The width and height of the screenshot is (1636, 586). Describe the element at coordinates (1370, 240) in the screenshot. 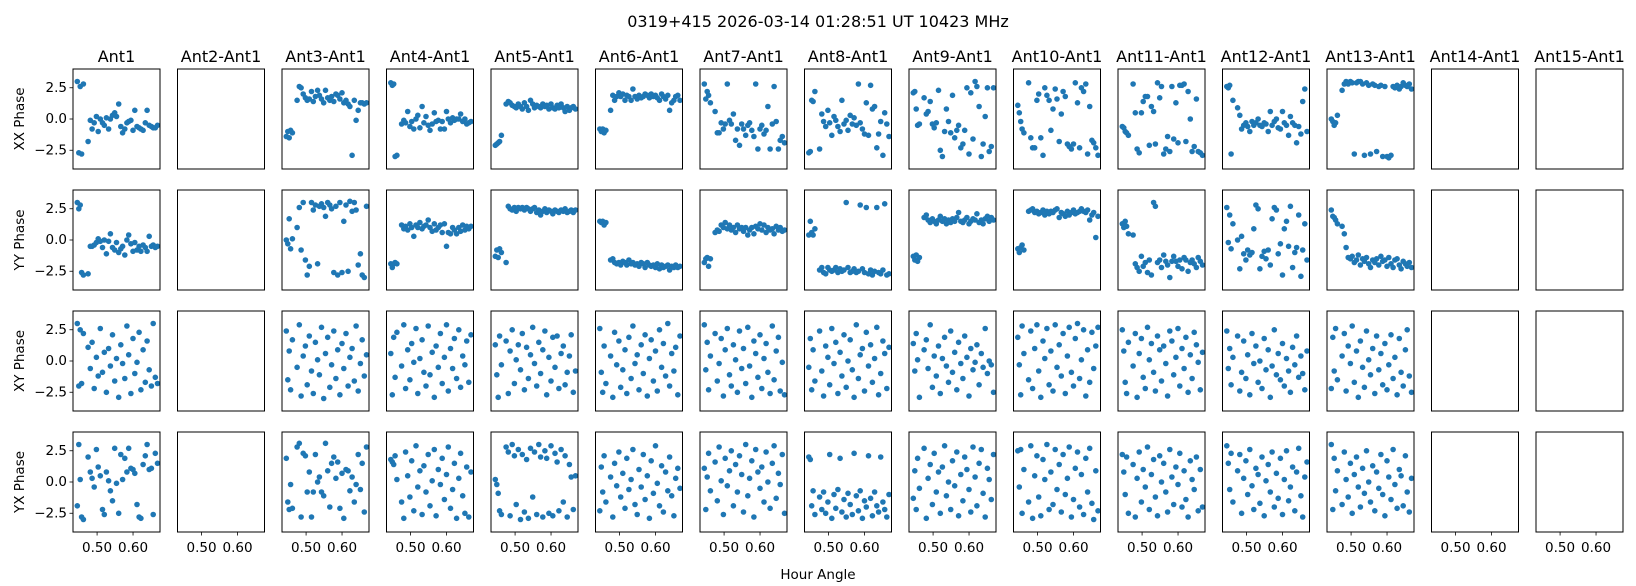

I see `subplot-yy-ant13-ant1` at that location.